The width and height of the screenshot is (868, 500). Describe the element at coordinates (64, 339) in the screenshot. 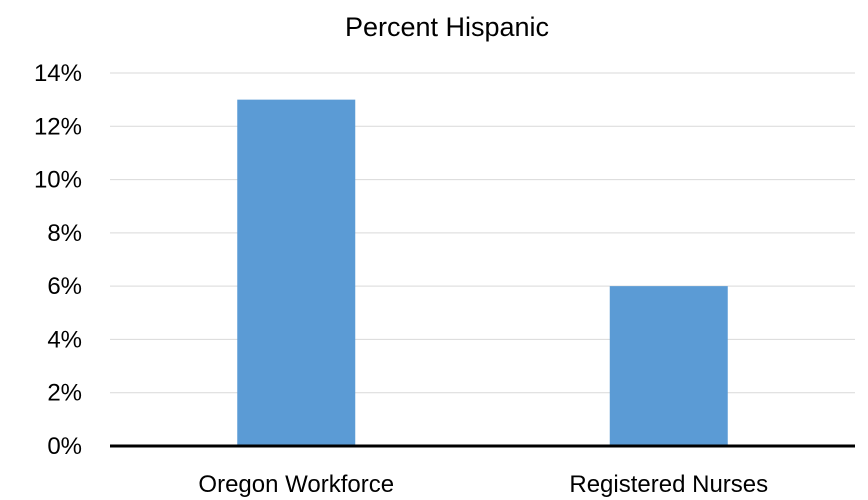

I see `y-tick-label: 4%` at that location.